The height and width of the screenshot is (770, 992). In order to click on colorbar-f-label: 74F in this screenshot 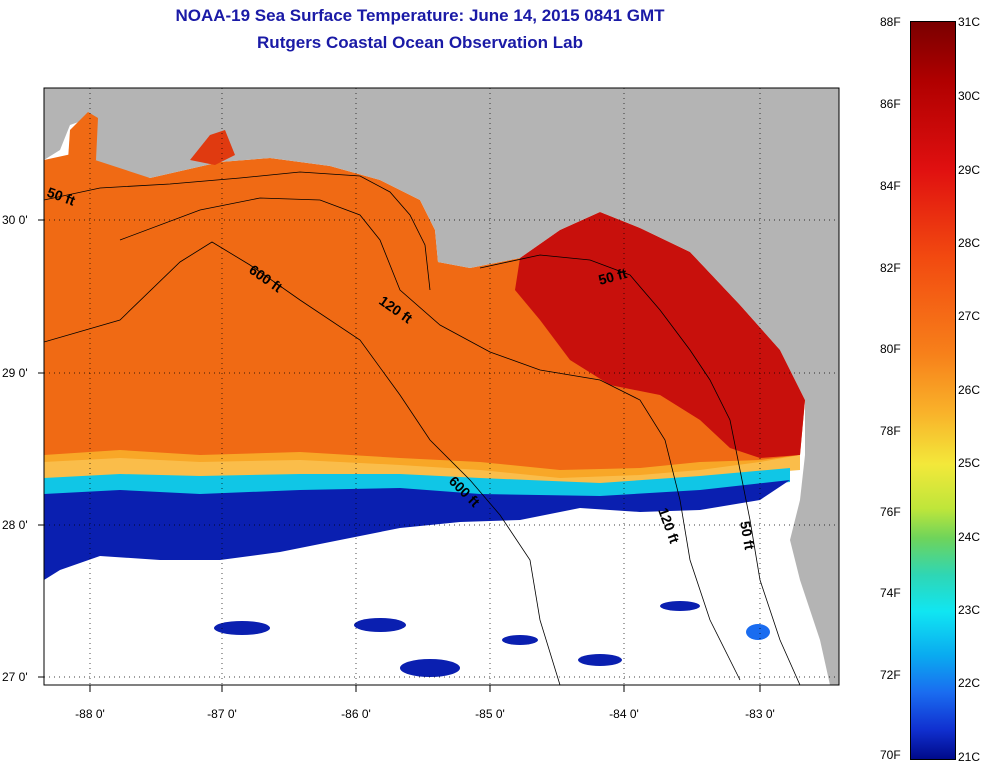, I will do `click(890, 593)`.